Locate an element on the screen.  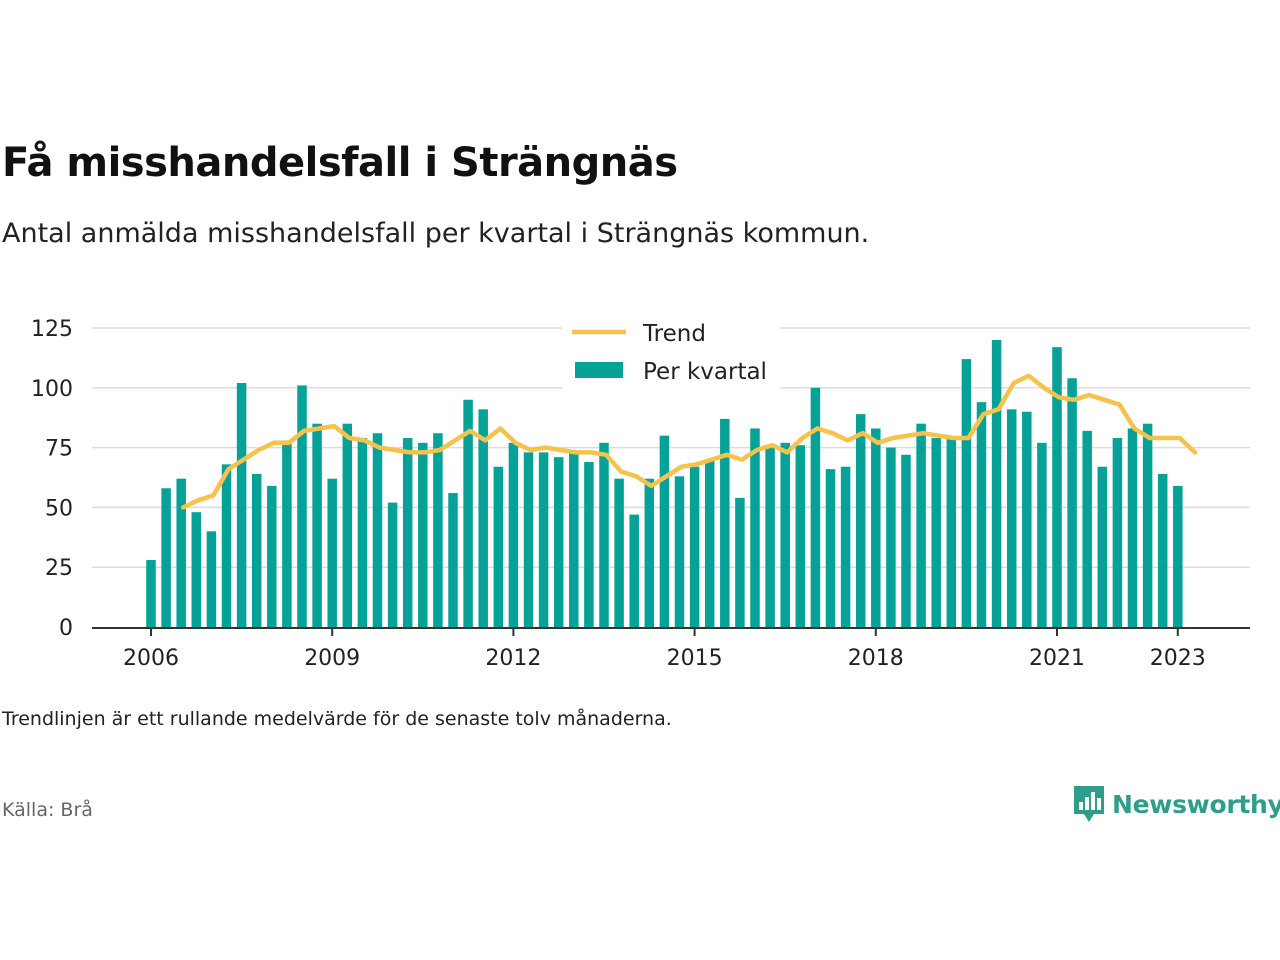
y-tick-label: 75 is located at coordinates (59, 449).